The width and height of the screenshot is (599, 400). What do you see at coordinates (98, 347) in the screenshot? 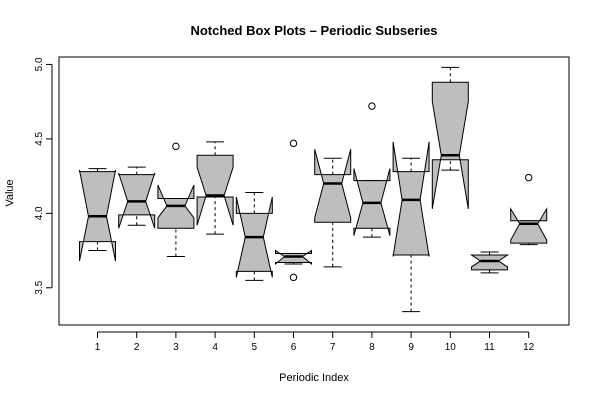
I see `x-tick-label: 1` at bounding box center [98, 347].